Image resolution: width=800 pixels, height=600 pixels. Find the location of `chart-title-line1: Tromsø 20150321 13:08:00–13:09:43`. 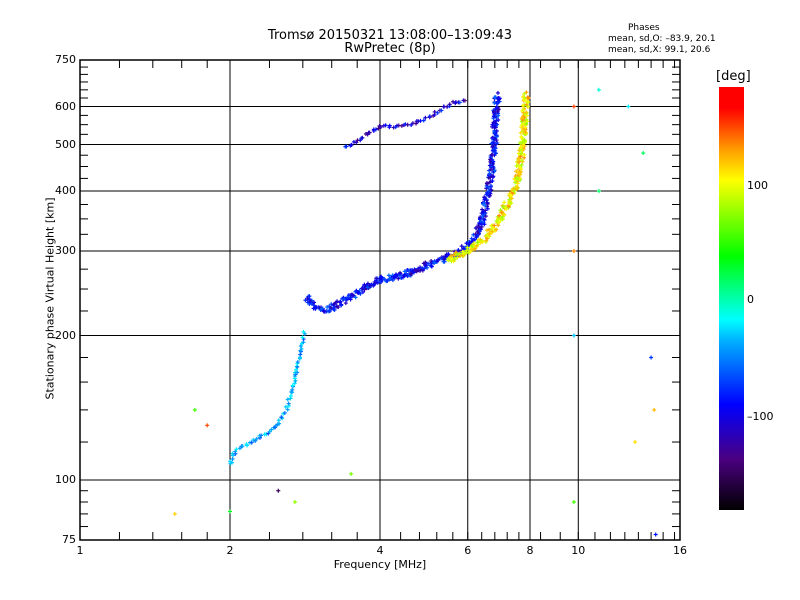

chart-title-line1: Tromsø 20150321 13:08:00–13:09:43 is located at coordinates (390, 35).